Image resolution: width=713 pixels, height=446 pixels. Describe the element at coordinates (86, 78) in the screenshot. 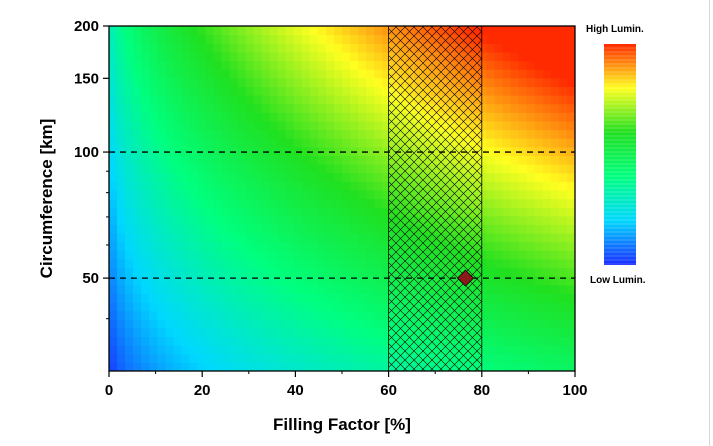

I see `y-tick-label: 150` at that location.